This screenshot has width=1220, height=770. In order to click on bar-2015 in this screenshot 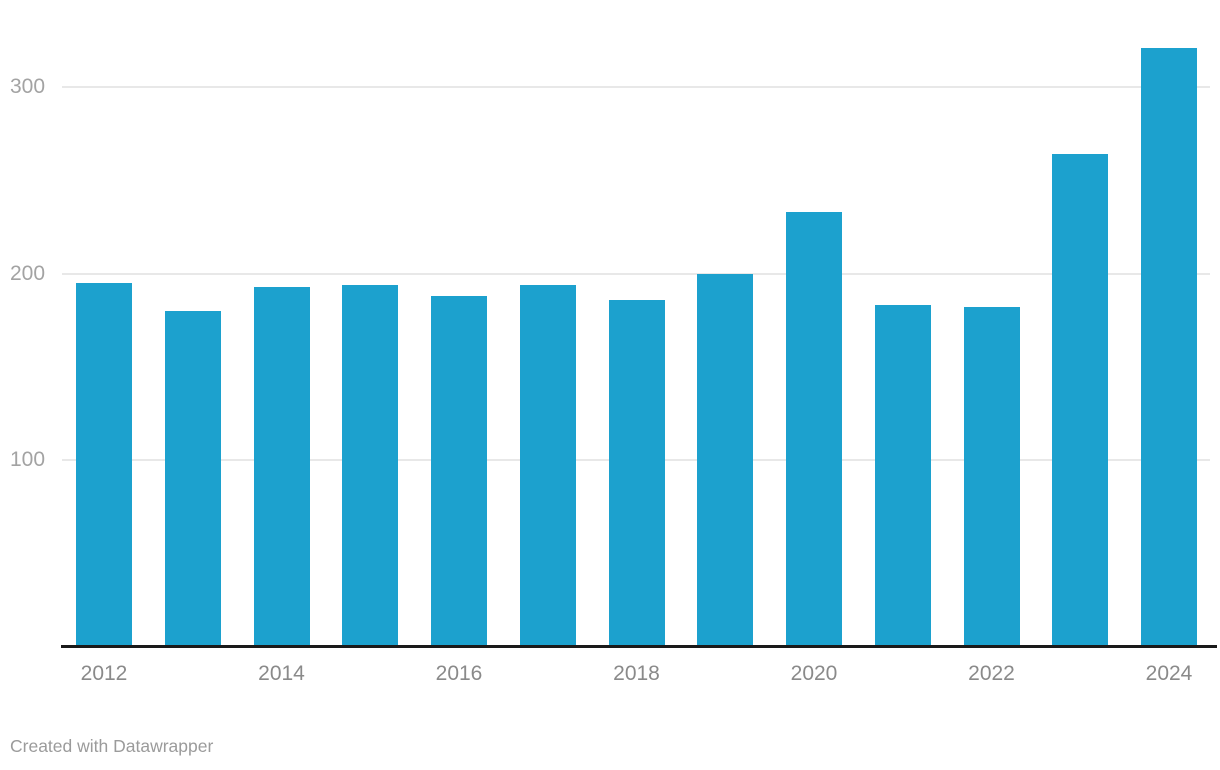, I will do `click(370, 465)`.